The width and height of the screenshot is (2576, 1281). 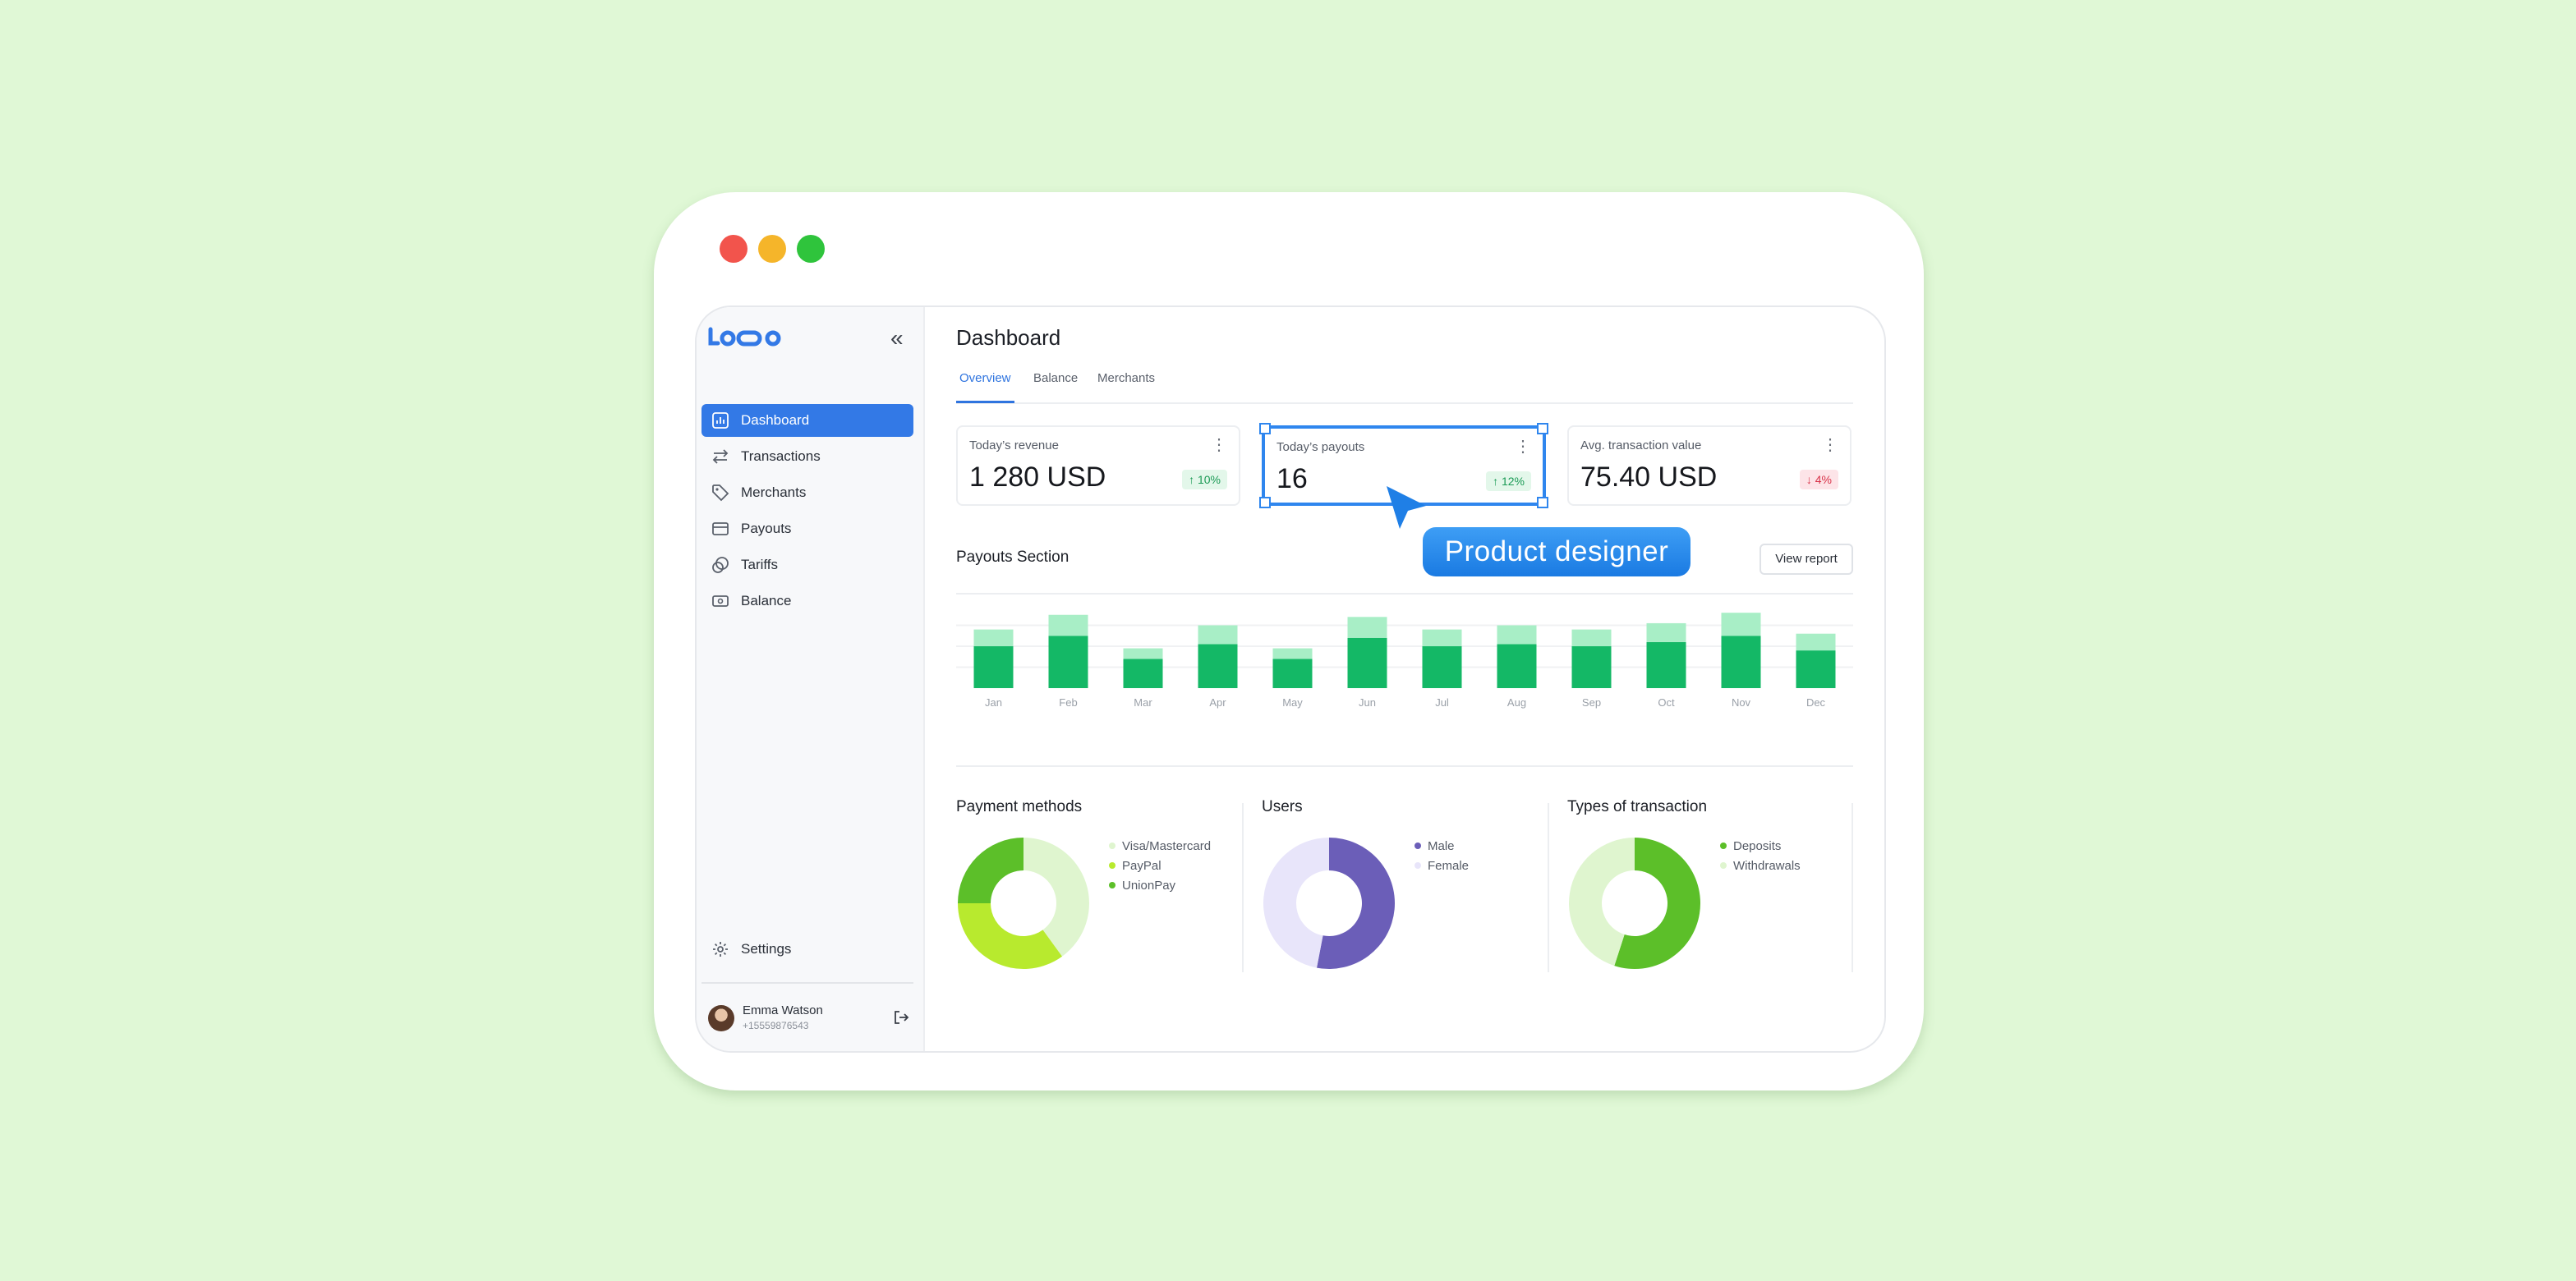 I want to click on card-label: Today’s revenue, so click(x=1014, y=445).